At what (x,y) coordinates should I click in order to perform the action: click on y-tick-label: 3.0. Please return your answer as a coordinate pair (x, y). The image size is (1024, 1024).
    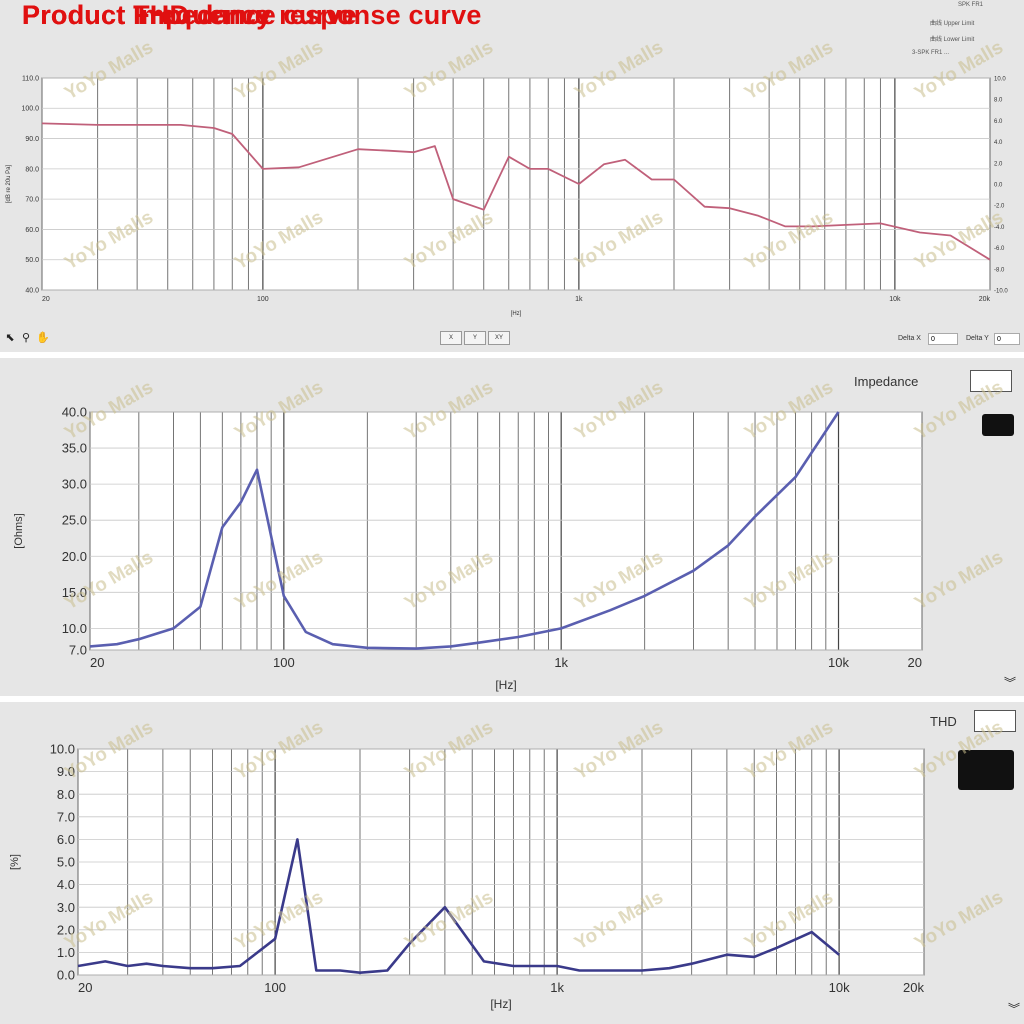
    Looking at the image, I should click on (66, 907).